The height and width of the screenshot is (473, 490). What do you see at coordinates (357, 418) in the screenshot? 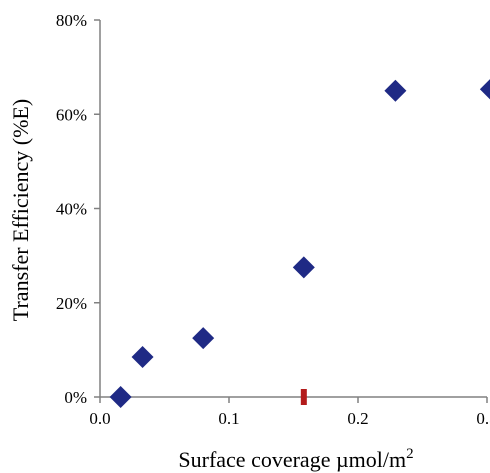
I see `x-tick-label: 0.2` at bounding box center [357, 418].